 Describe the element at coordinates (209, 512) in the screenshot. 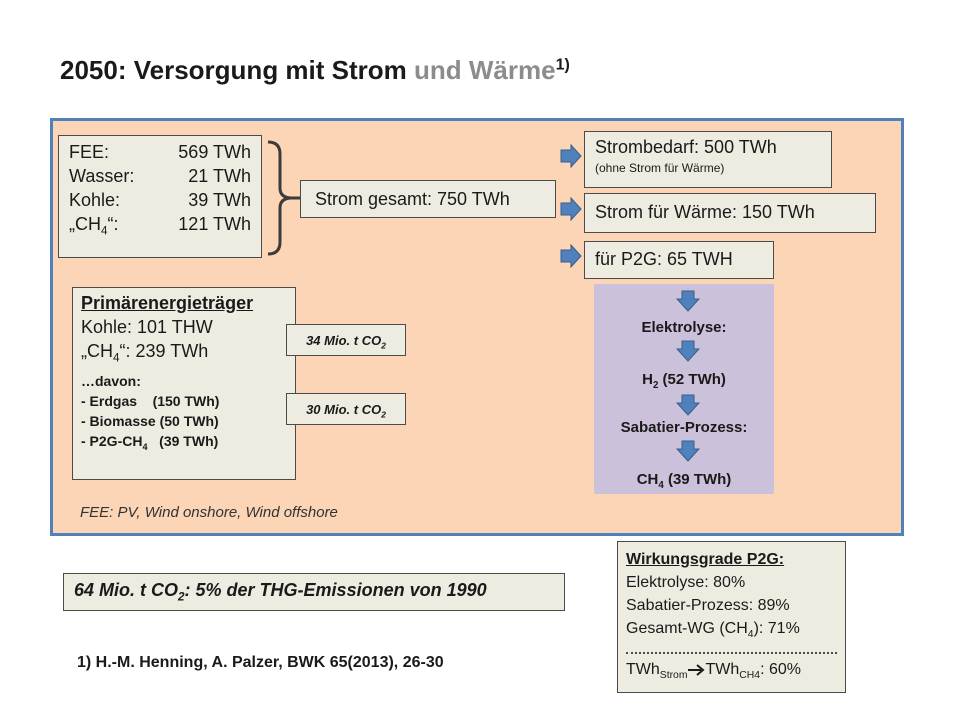

I see `fee-note: FEE: PV, Wind onshore, Wind offshore` at that location.